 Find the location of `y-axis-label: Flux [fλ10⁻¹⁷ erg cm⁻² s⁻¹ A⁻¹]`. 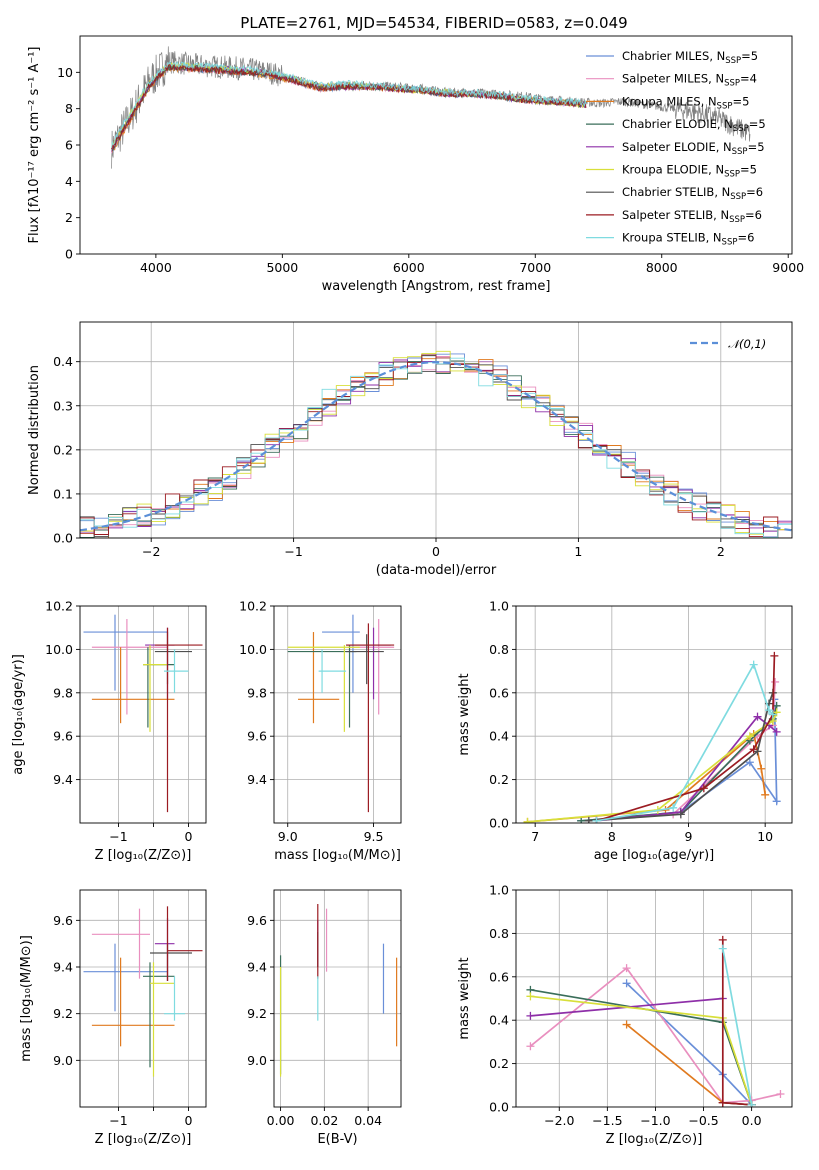

y-axis-label: Flux [fλ10⁻¹⁷ erg cm⁻² s⁻¹ A⁻¹] is located at coordinates (34, 145).